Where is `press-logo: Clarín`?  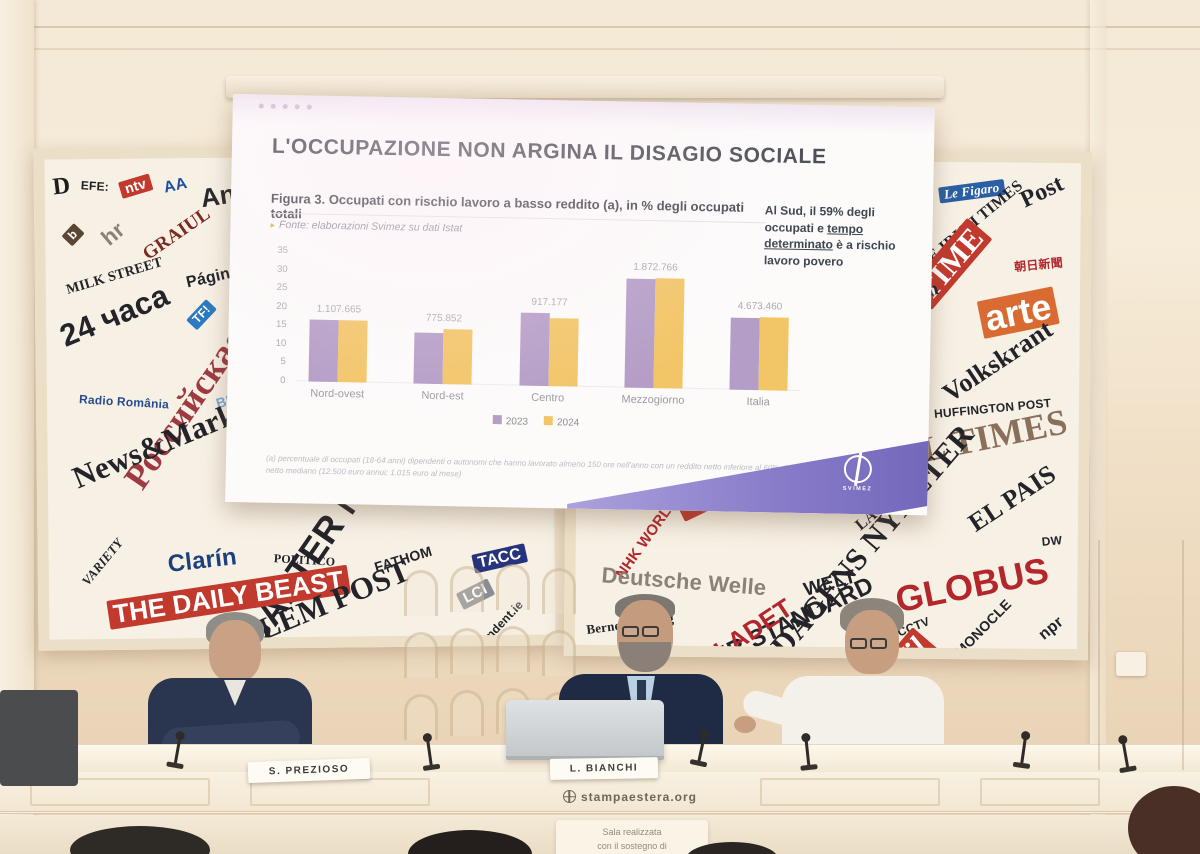 press-logo: Clarín is located at coordinates (201, 560).